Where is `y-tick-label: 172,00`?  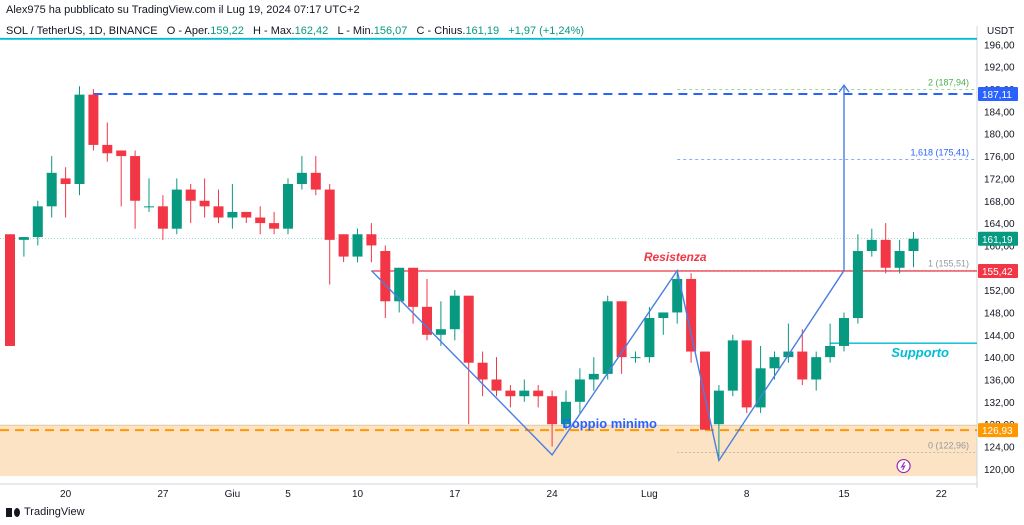 y-tick-label: 172,00 is located at coordinates (999, 179).